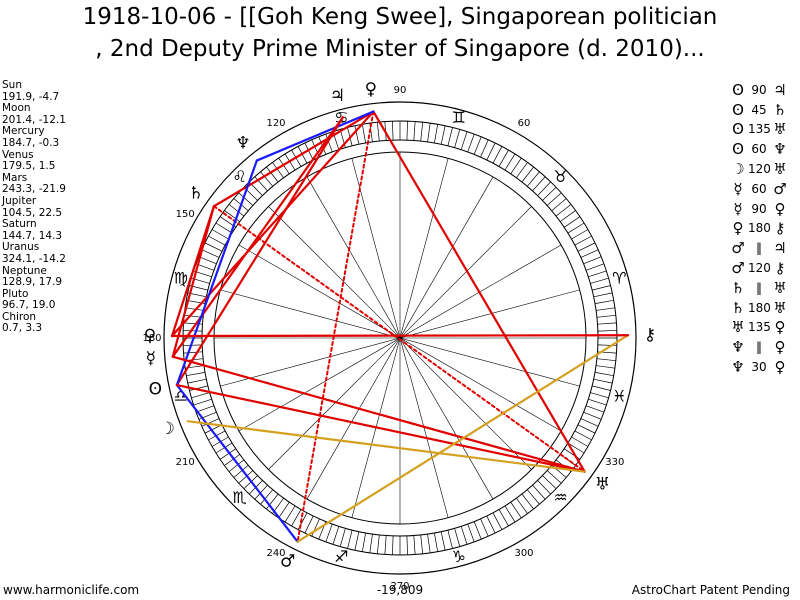 The image size is (800, 600). Describe the element at coordinates (738, 149) in the screenshot. I see `aspect-planet-a-glyph: ʘ` at that location.